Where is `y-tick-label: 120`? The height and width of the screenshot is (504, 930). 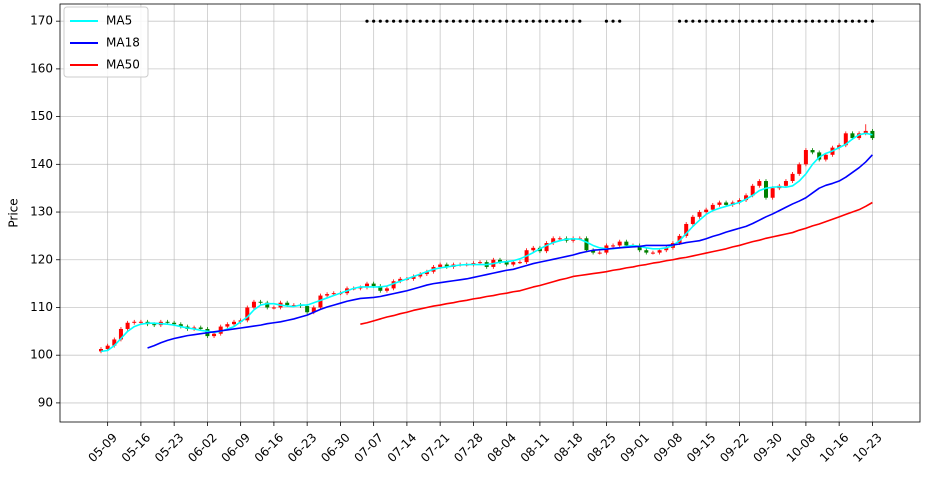
y-tick-label: 120 is located at coordinates (41, 259).